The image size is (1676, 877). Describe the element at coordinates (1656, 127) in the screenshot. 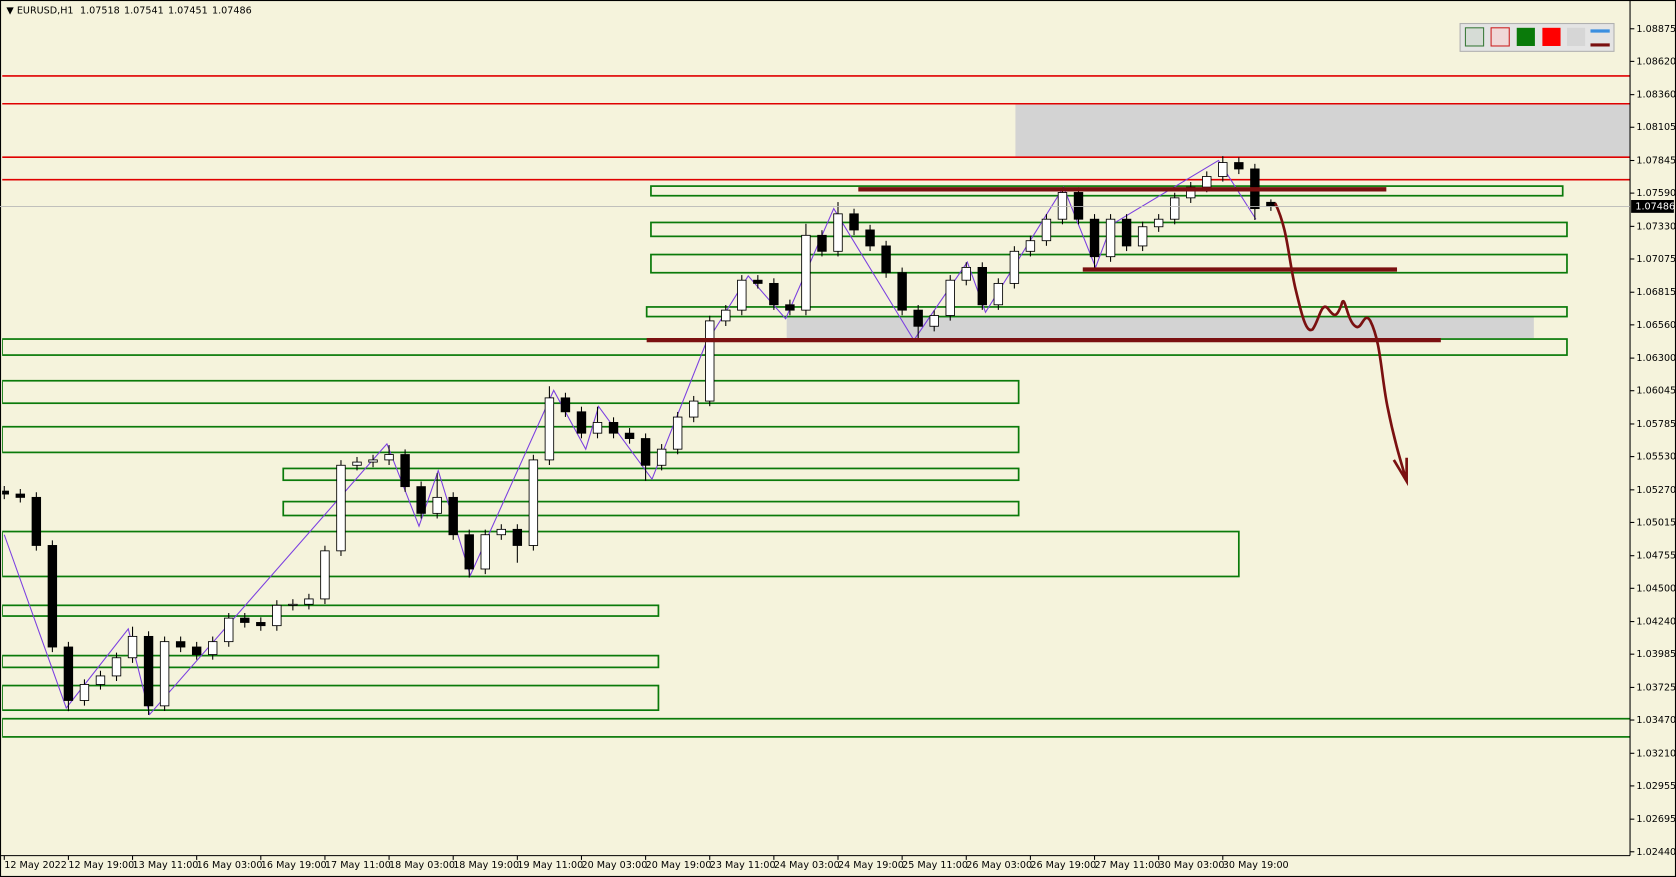

I see `y-tick-label: 1.08105` at that location.